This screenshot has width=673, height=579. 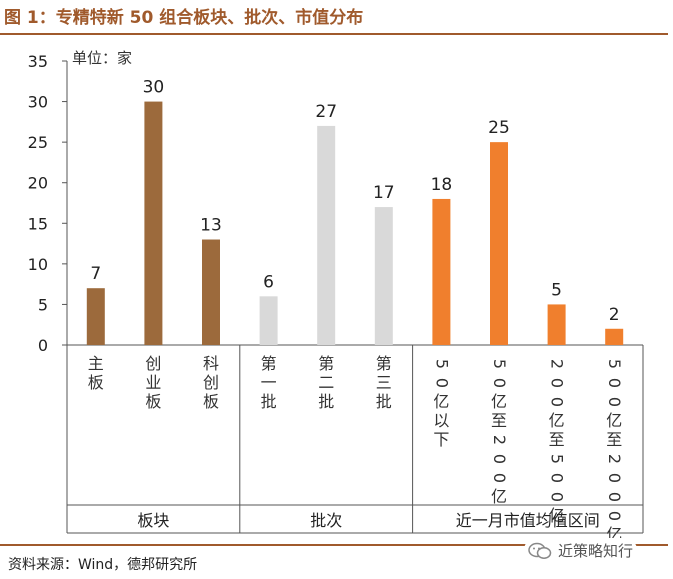 I want to click on x-tick-label-char: 二, so click(x=326, y=382).